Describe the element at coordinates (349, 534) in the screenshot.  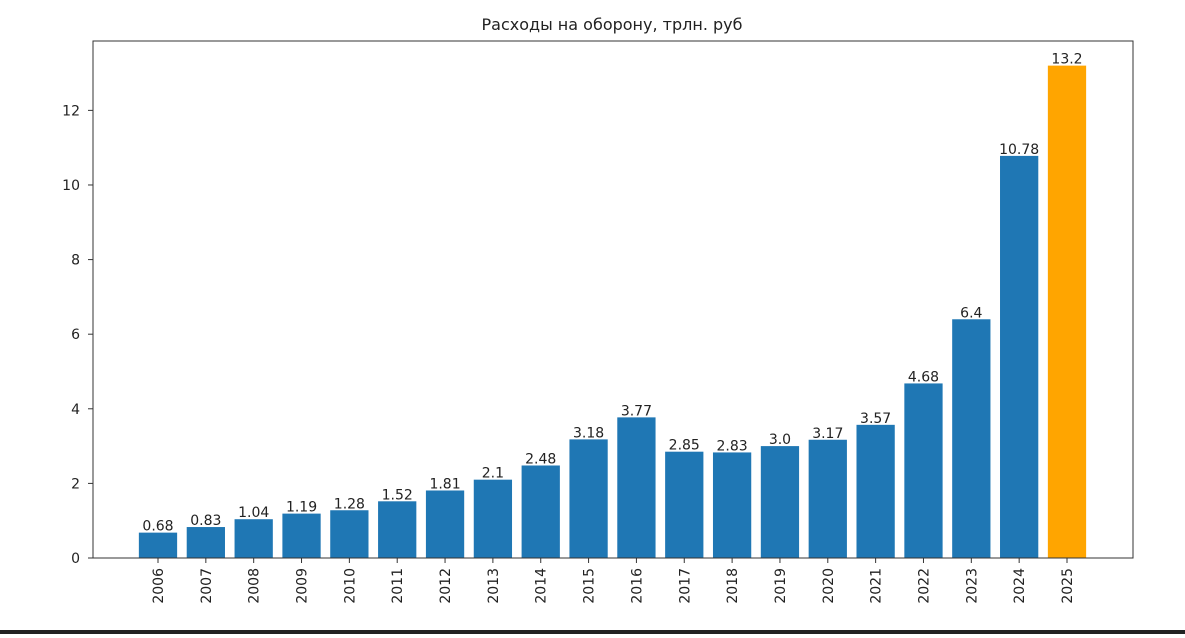
I see `bar-2010` at that location.